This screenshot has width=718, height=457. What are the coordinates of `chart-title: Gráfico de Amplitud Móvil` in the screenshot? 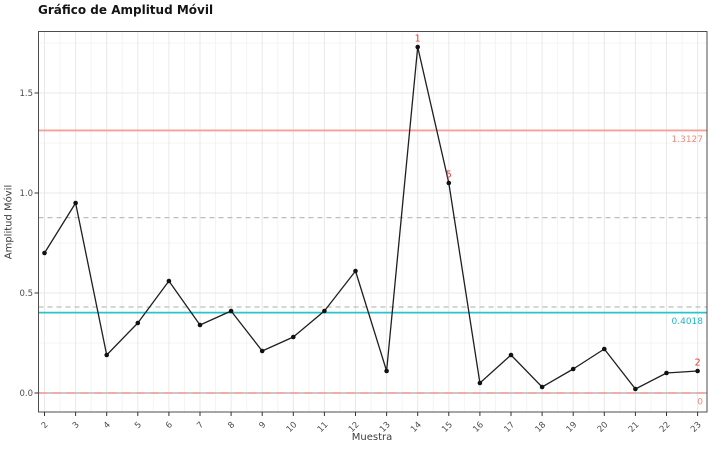 It's located at (126, 10).